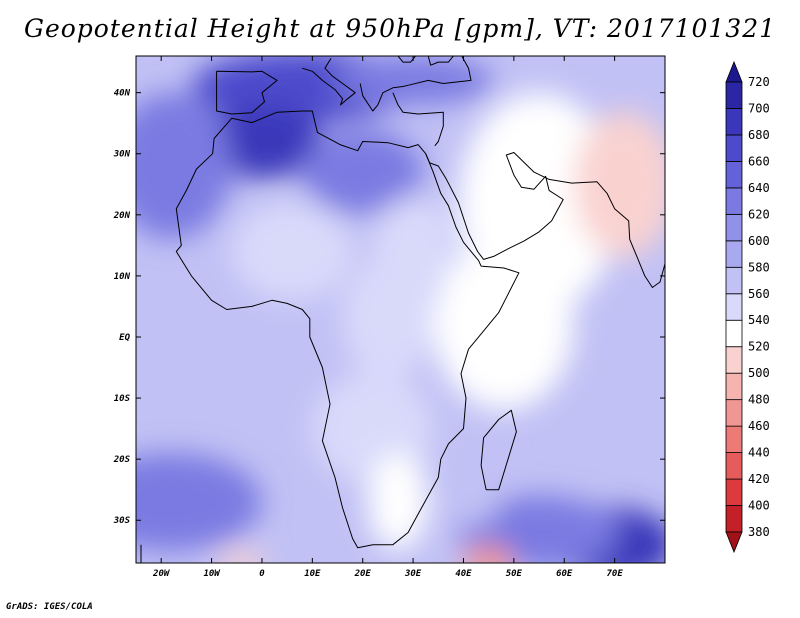  What do you see at coordinates (463, 574) in the screenshot?
I see `lon-tick-label: 40E` at bounding box center [463, 574].